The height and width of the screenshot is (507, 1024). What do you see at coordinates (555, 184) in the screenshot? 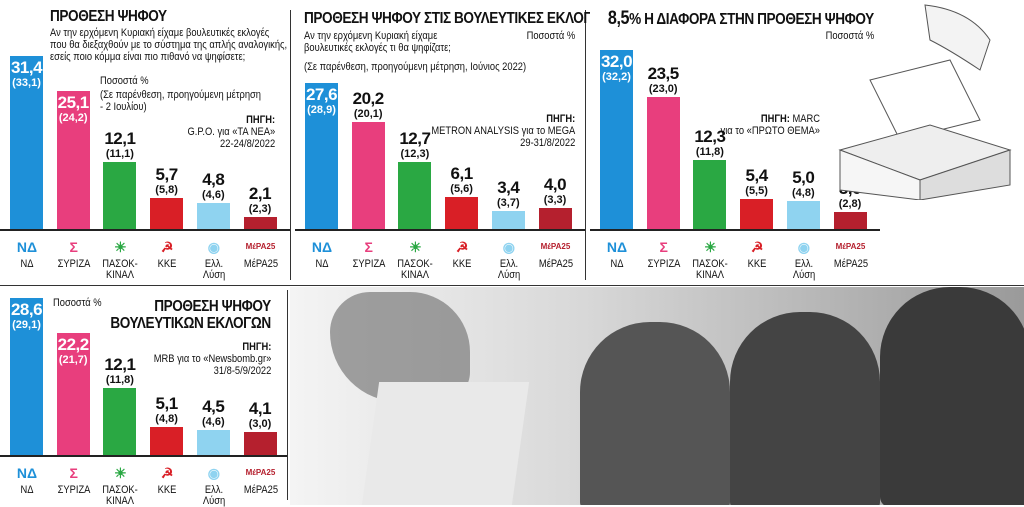
I see `data-label: 4,0` at bounding box center [555, 184].